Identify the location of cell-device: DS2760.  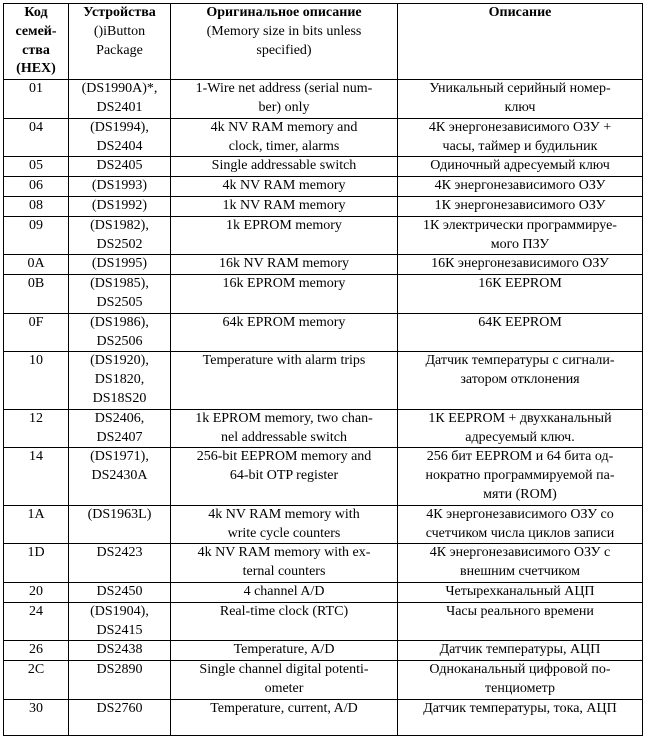
(119, 717).